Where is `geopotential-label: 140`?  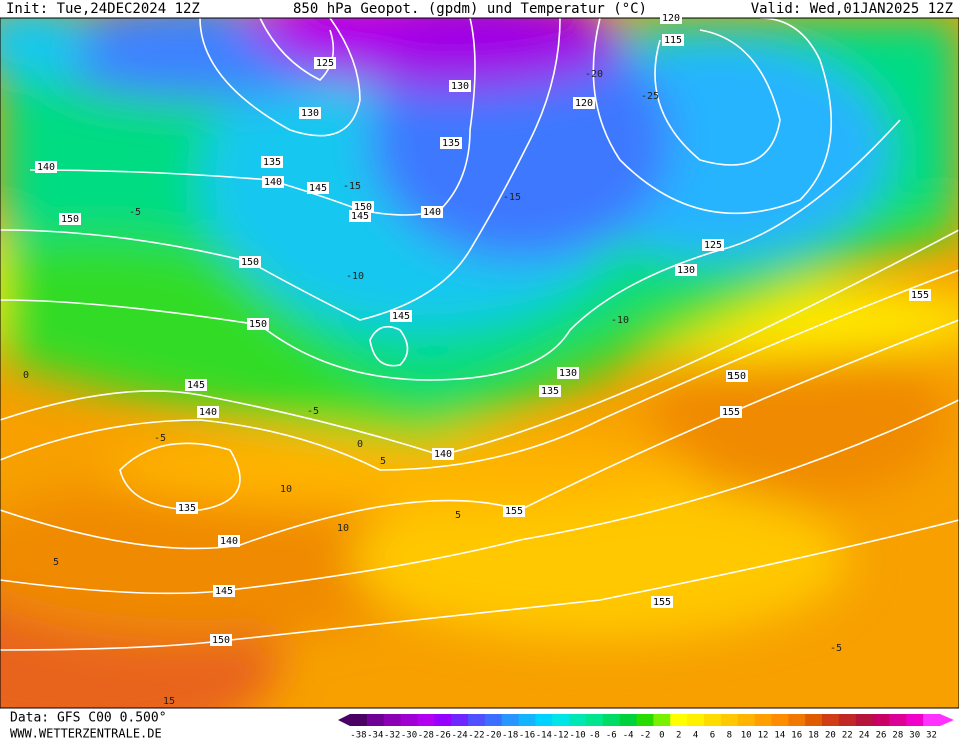 geopotential-label: 140 is located at coordinates (208, 412).